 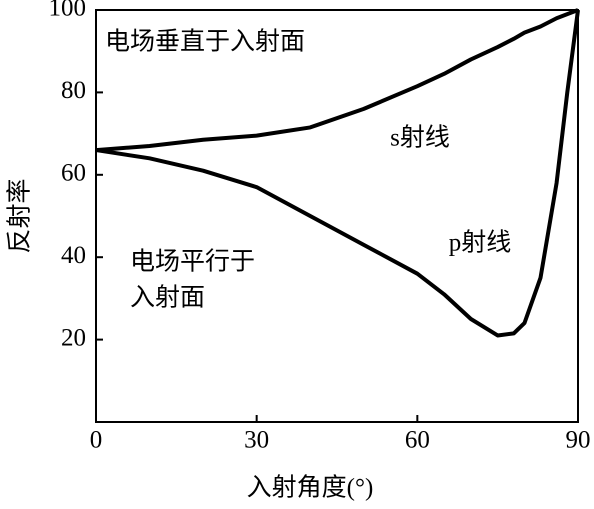 What do you see at coordinates (256, 440) in the screenshot?
I see `x-tick-label: 30` at bounding box center [256, 440].